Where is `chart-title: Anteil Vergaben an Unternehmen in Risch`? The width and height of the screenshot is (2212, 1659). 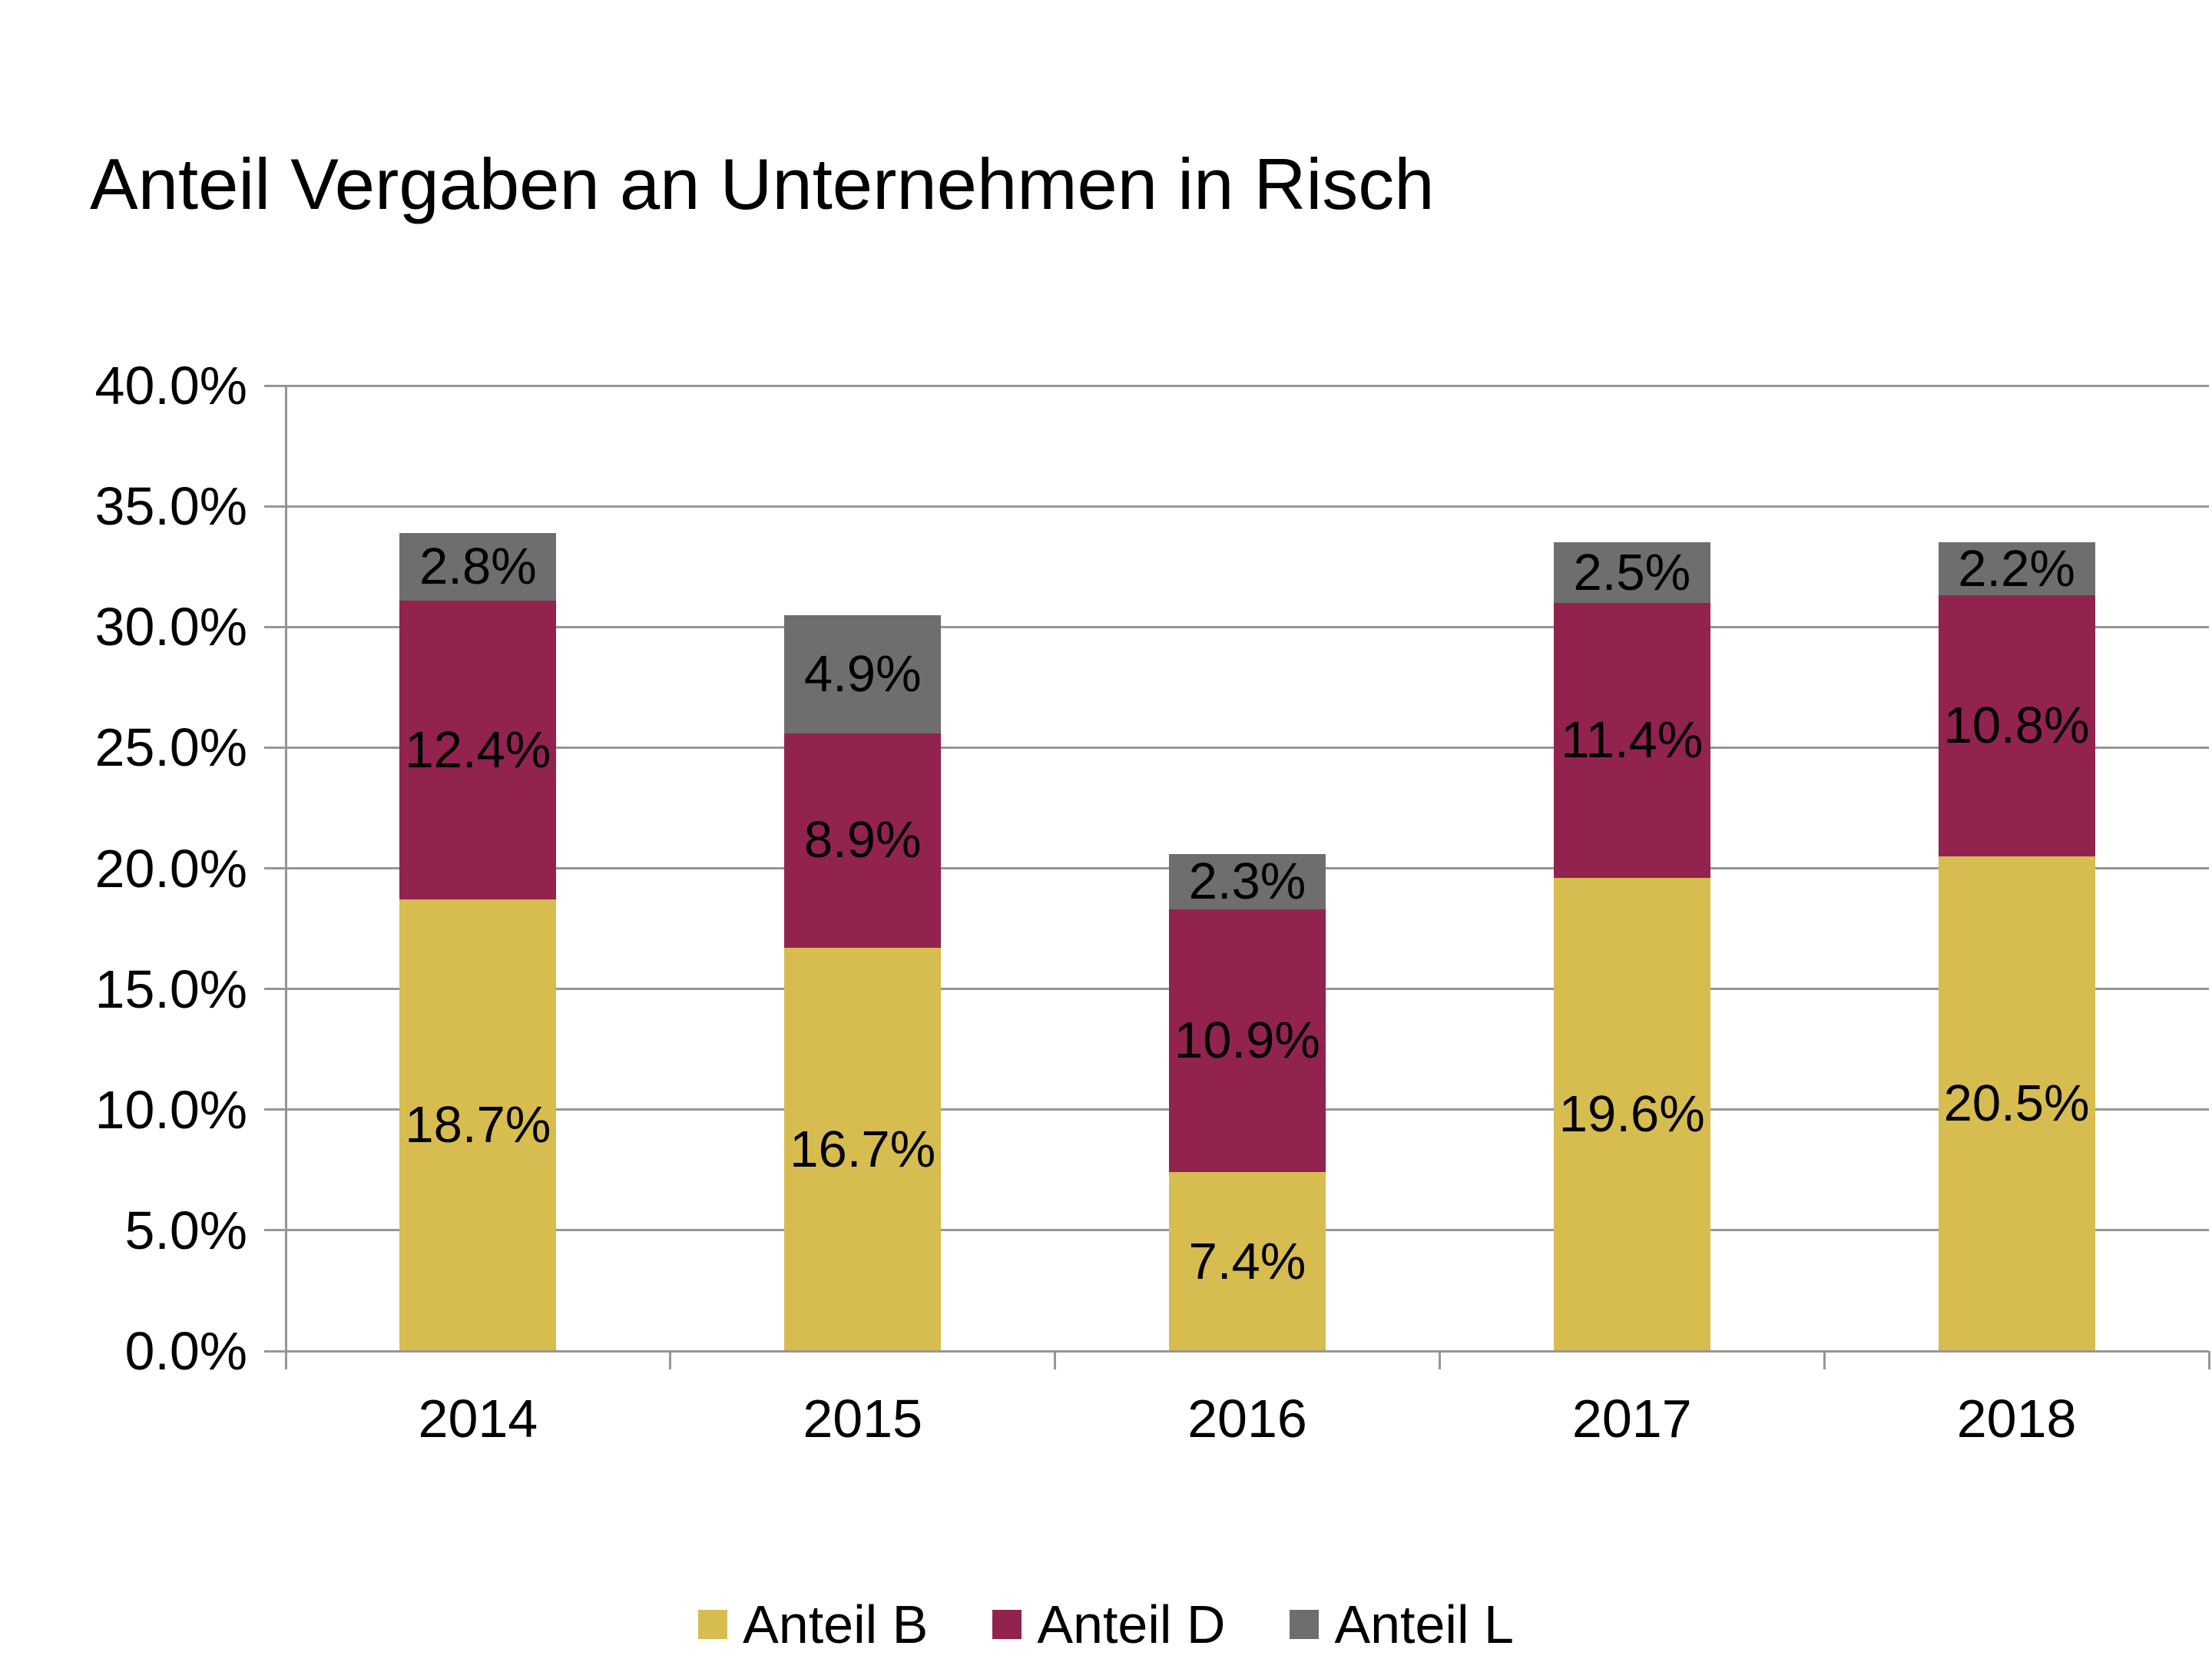
chart-title: Anteil Vergaben an Unternehmen in Risch is located at coordinates (762, 184).